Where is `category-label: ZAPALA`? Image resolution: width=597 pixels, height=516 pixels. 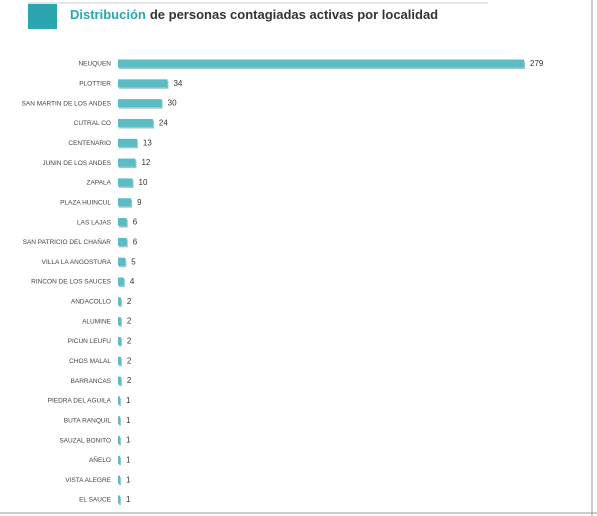
category-label: ZAPALA is located at coordinates (99, 183).